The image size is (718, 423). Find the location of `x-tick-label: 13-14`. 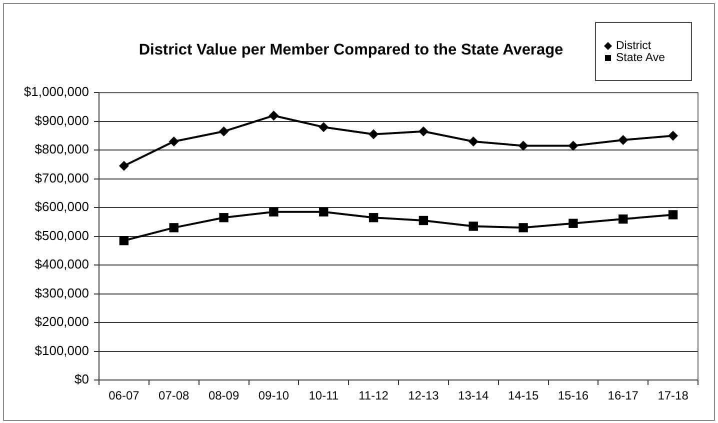

x-tick-label: 13-14 is located at coordinates (474, 395).